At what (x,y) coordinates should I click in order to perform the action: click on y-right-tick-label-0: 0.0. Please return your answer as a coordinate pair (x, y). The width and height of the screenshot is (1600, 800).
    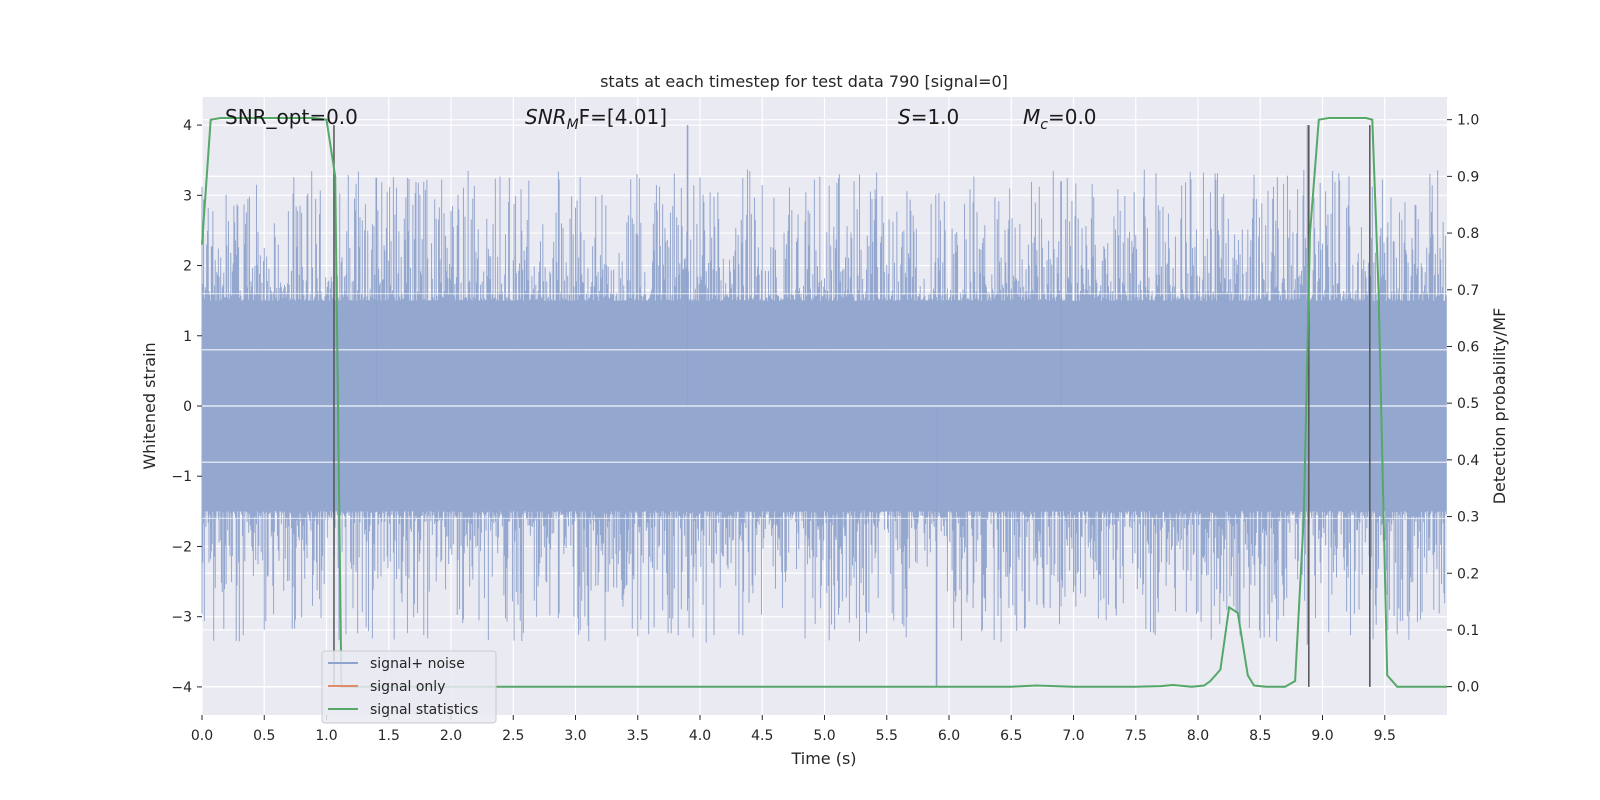
    Looking at the image, I should click on (1468, 688).